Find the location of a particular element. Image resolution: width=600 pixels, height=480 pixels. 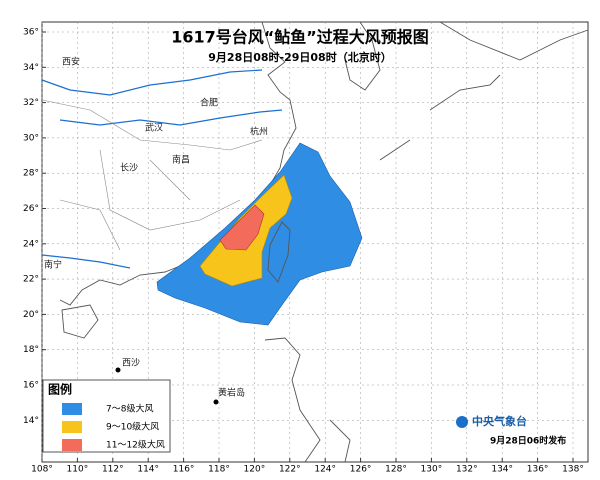

lon-tick-label: 128° is located at coordinates (396, 470).